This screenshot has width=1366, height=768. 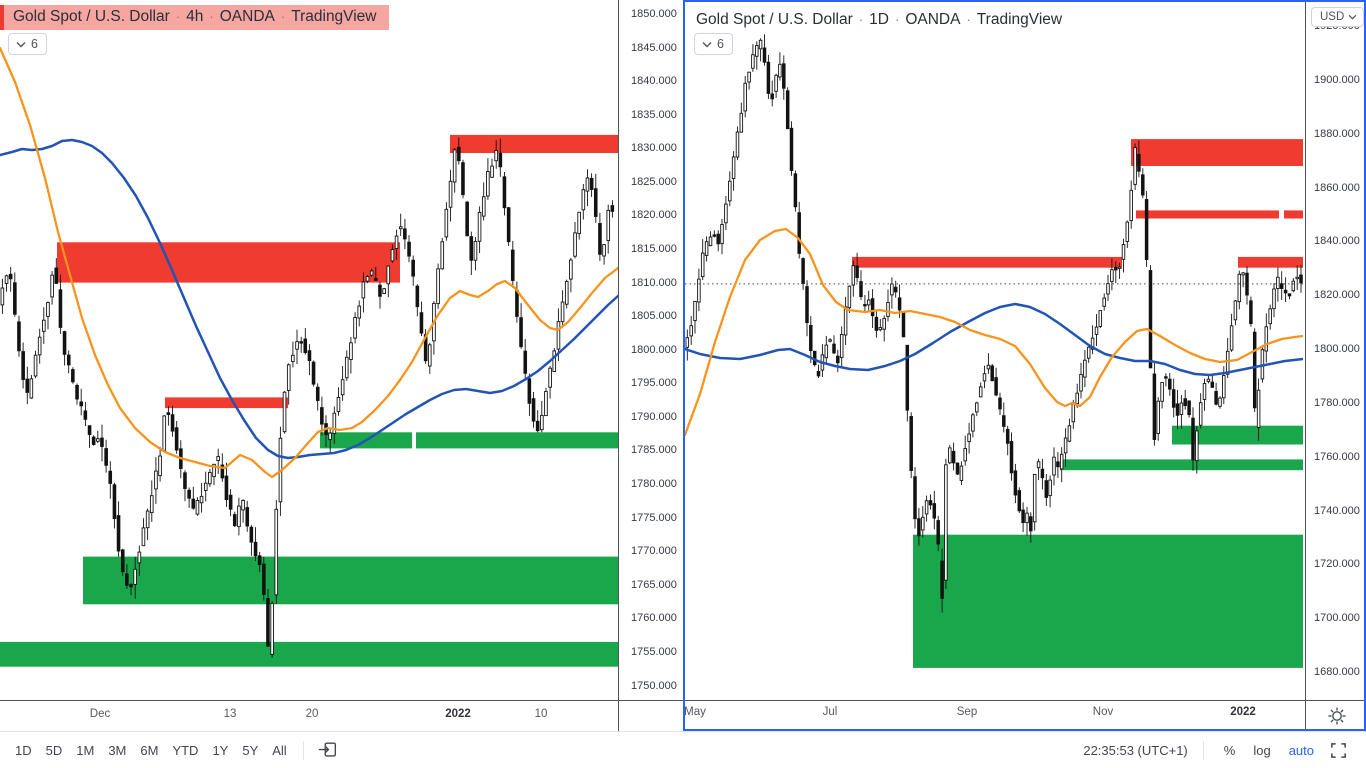 What do you see at coordinates (341, 716) in the screenshot?
I see `left-time-axis: Dec 13 20 2022 10` at bounding box center [341, 716].